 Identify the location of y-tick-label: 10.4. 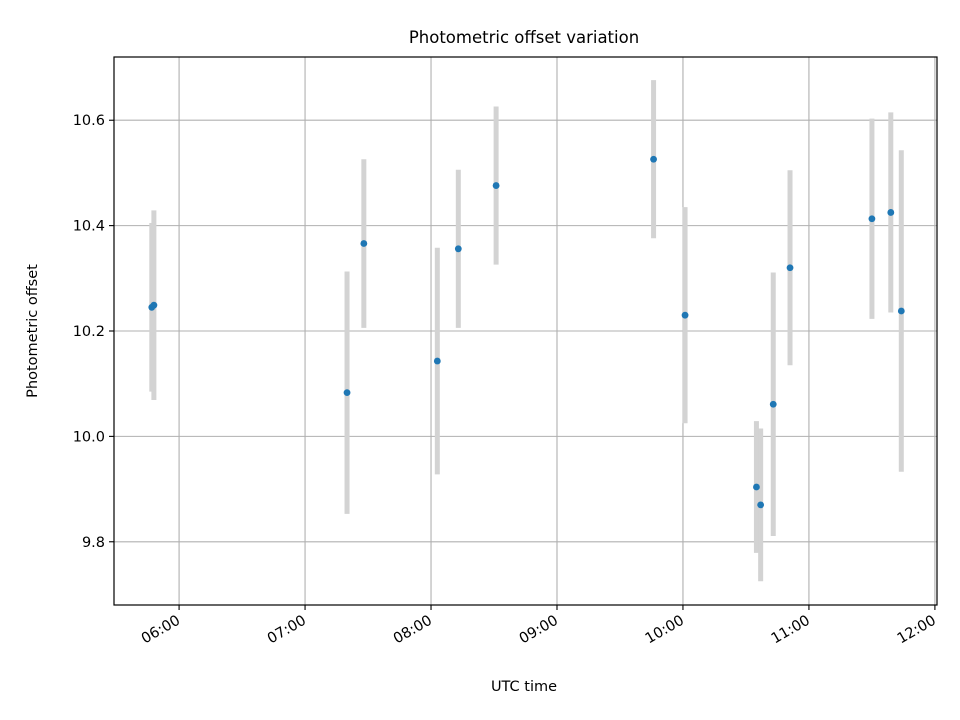
(89, 227).